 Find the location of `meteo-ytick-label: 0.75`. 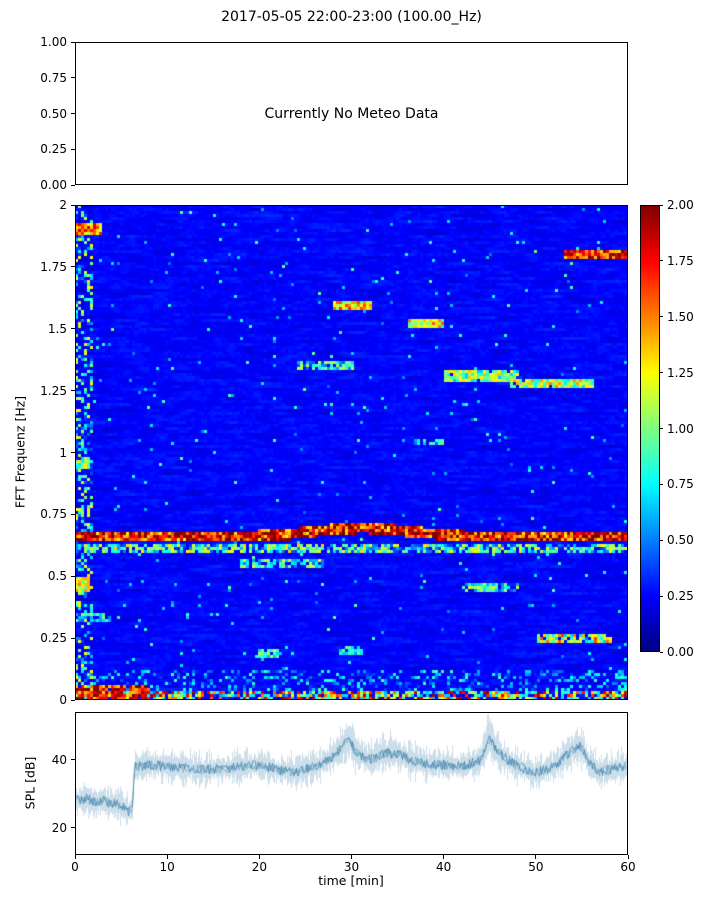

meteo-ytick-label: 0.75 is located at coordinates (53, 77).